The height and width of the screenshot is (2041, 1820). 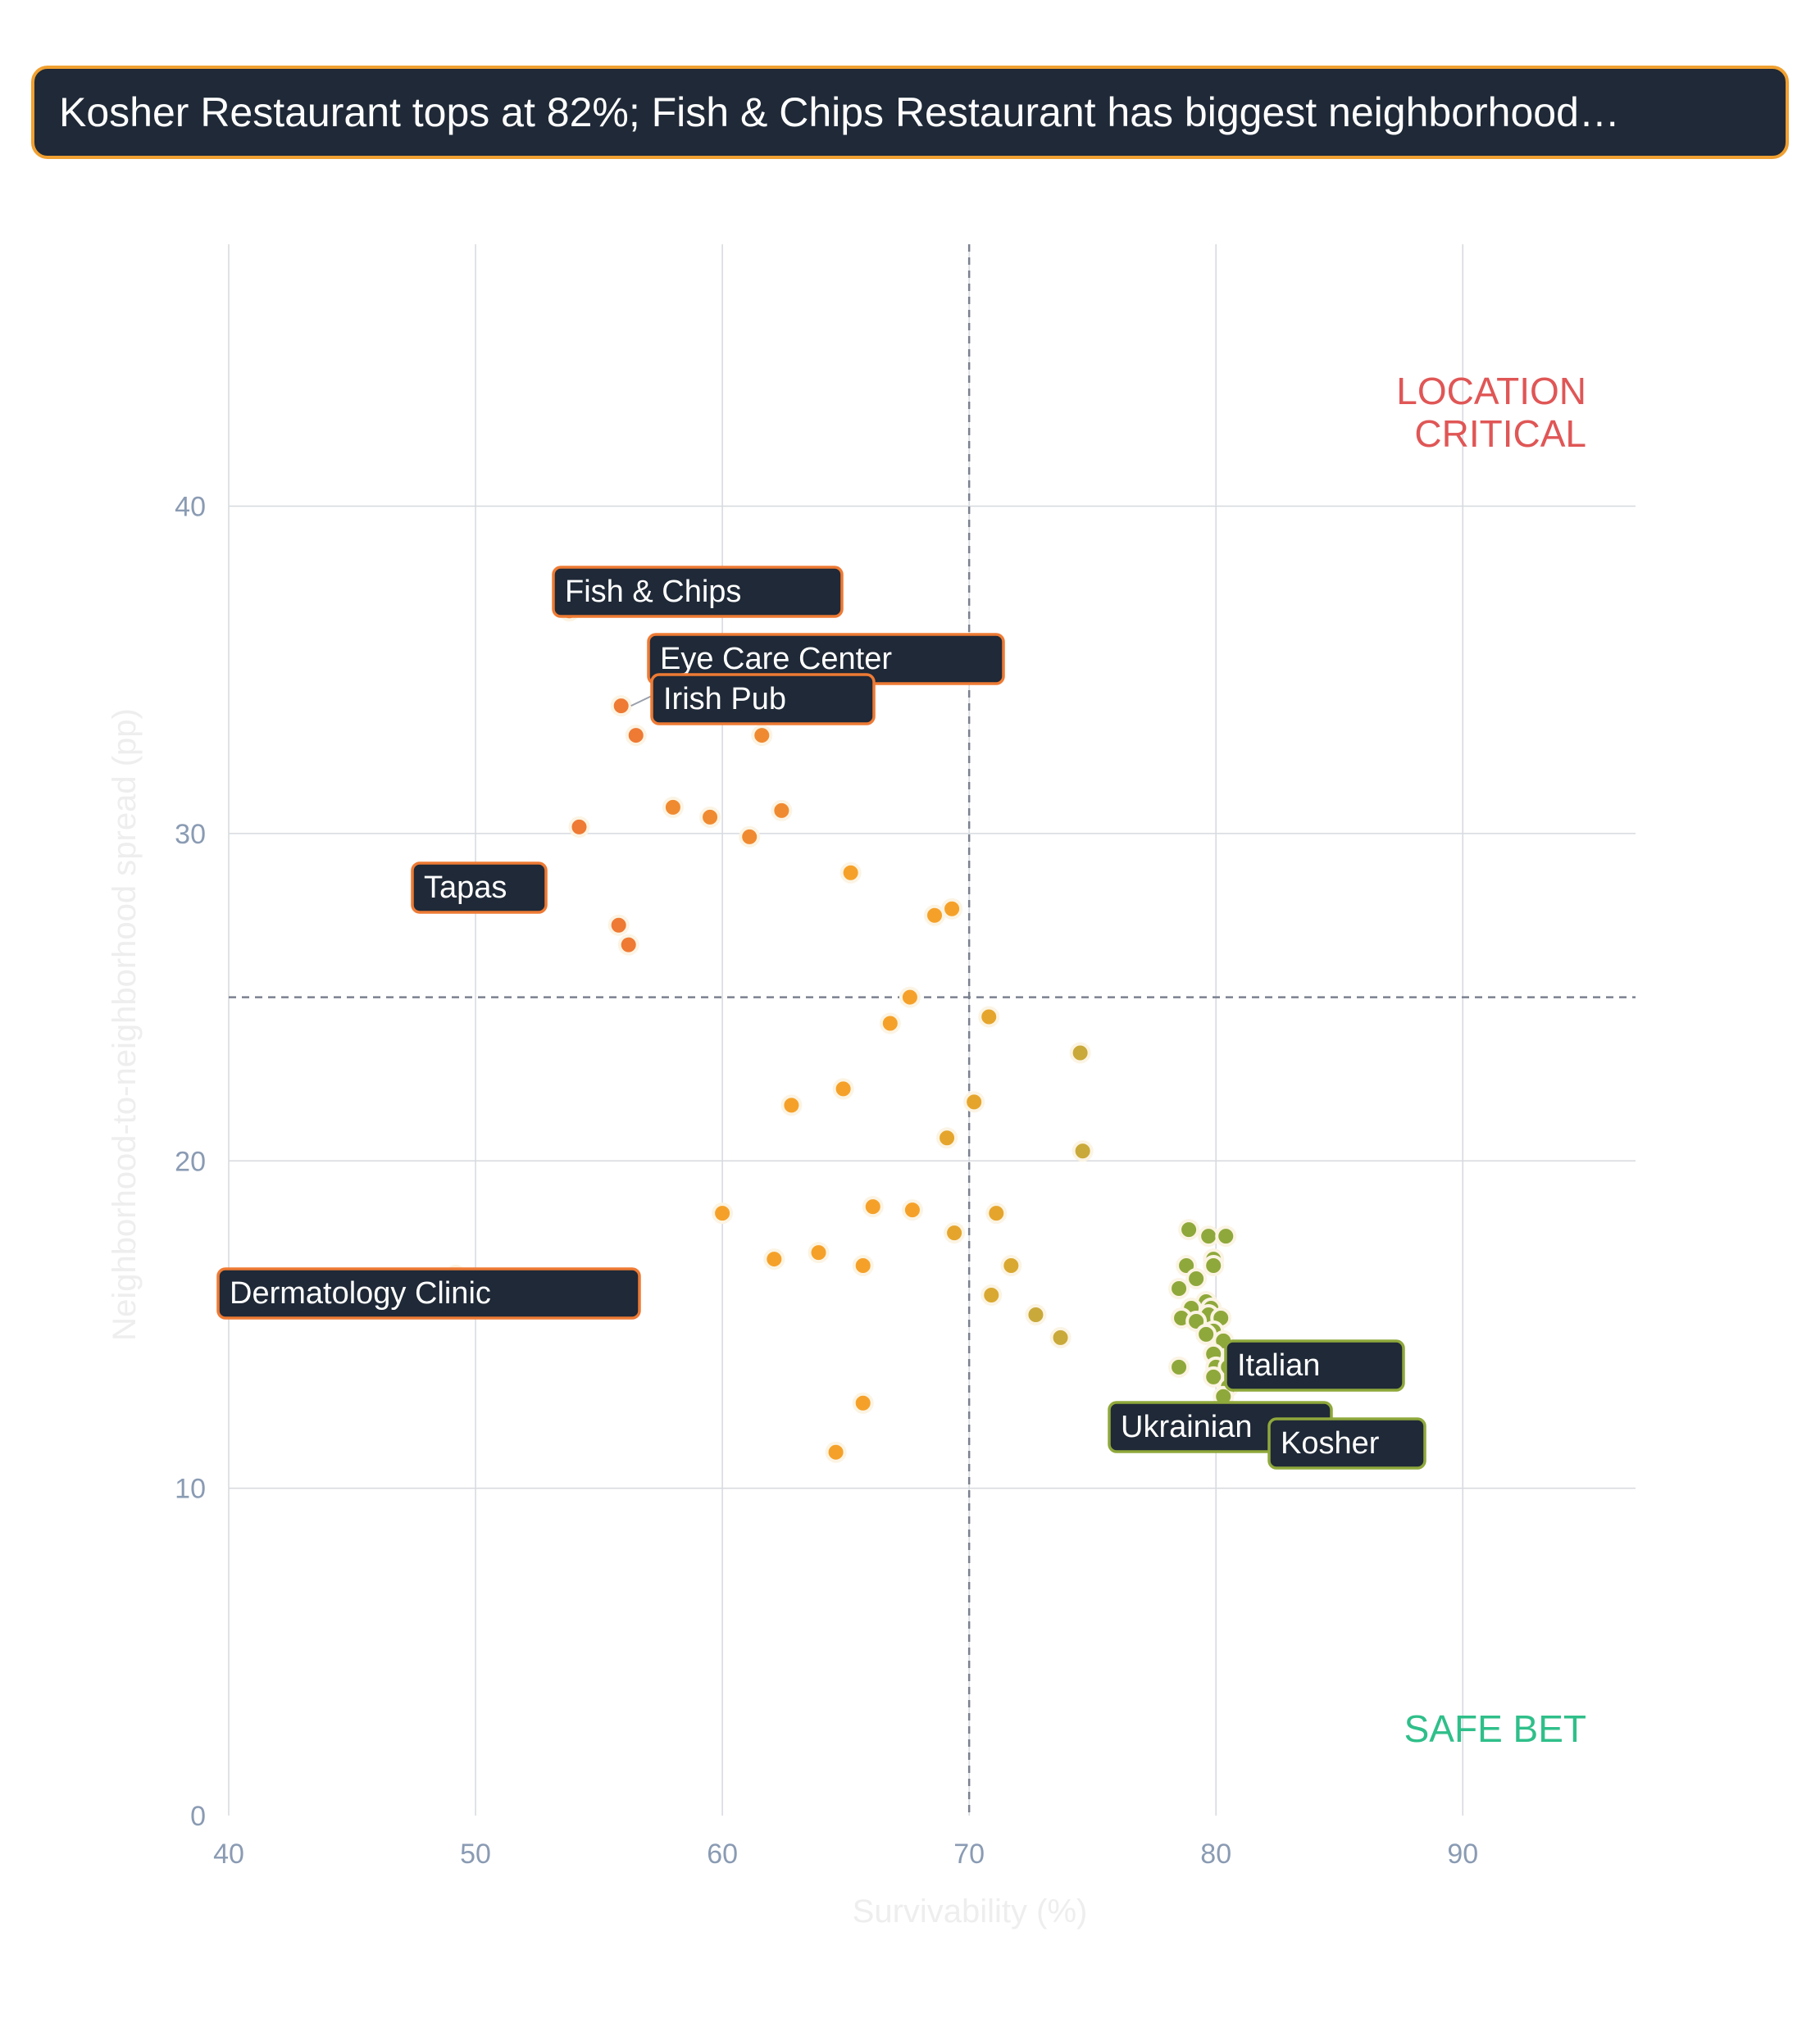 What do you see at coordinates (1495, 1728) in the screenshot?
I see `quadrant-label-safe-bet: SAFE BET` at bounding box center [1495, 1728].